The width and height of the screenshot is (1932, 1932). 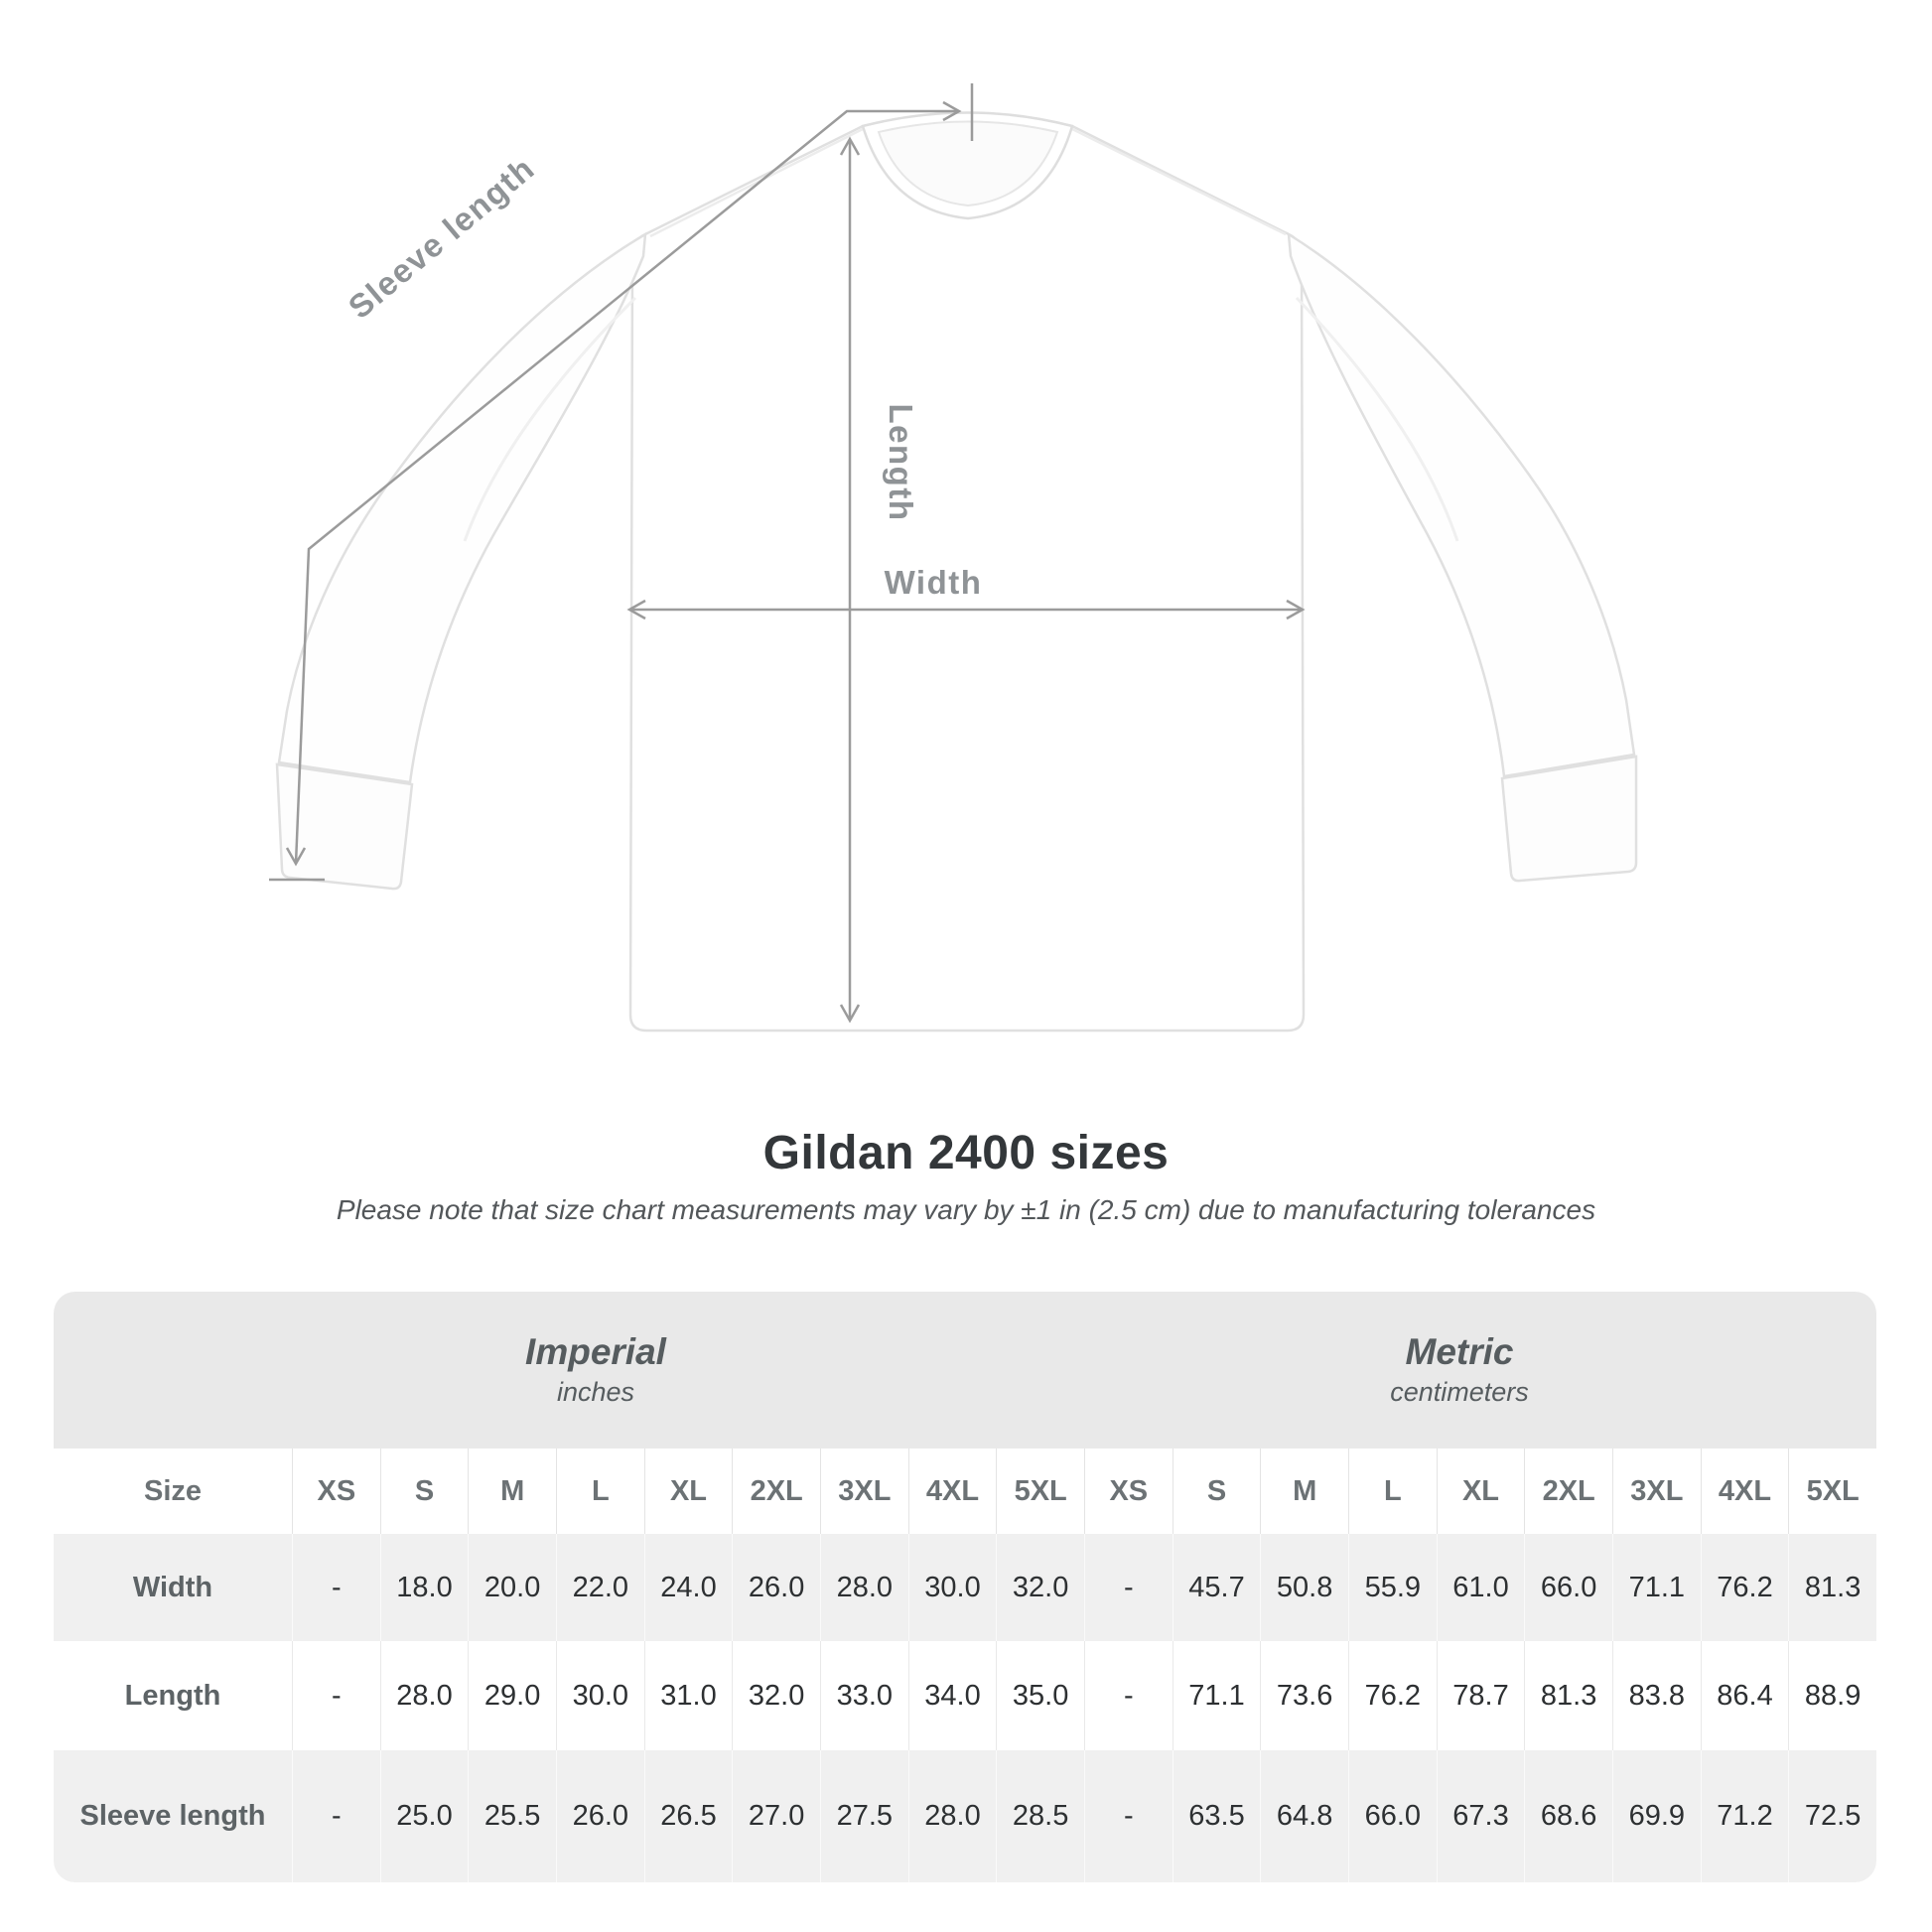 What do you see at coordinates (688, 1816) in the screenshot?
I see `table-cell: 26.5` at bounding box center [688, 1816].